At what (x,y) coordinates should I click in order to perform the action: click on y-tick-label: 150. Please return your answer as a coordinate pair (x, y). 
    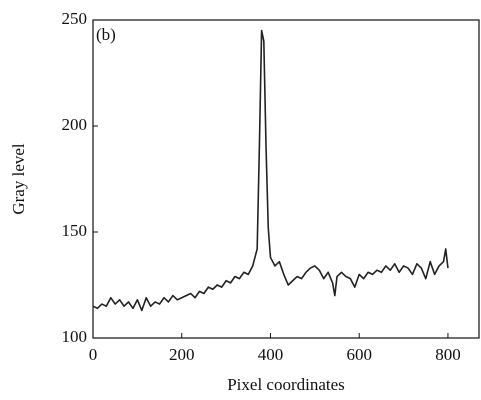
    Looking at the image, I should click on (75, 230).